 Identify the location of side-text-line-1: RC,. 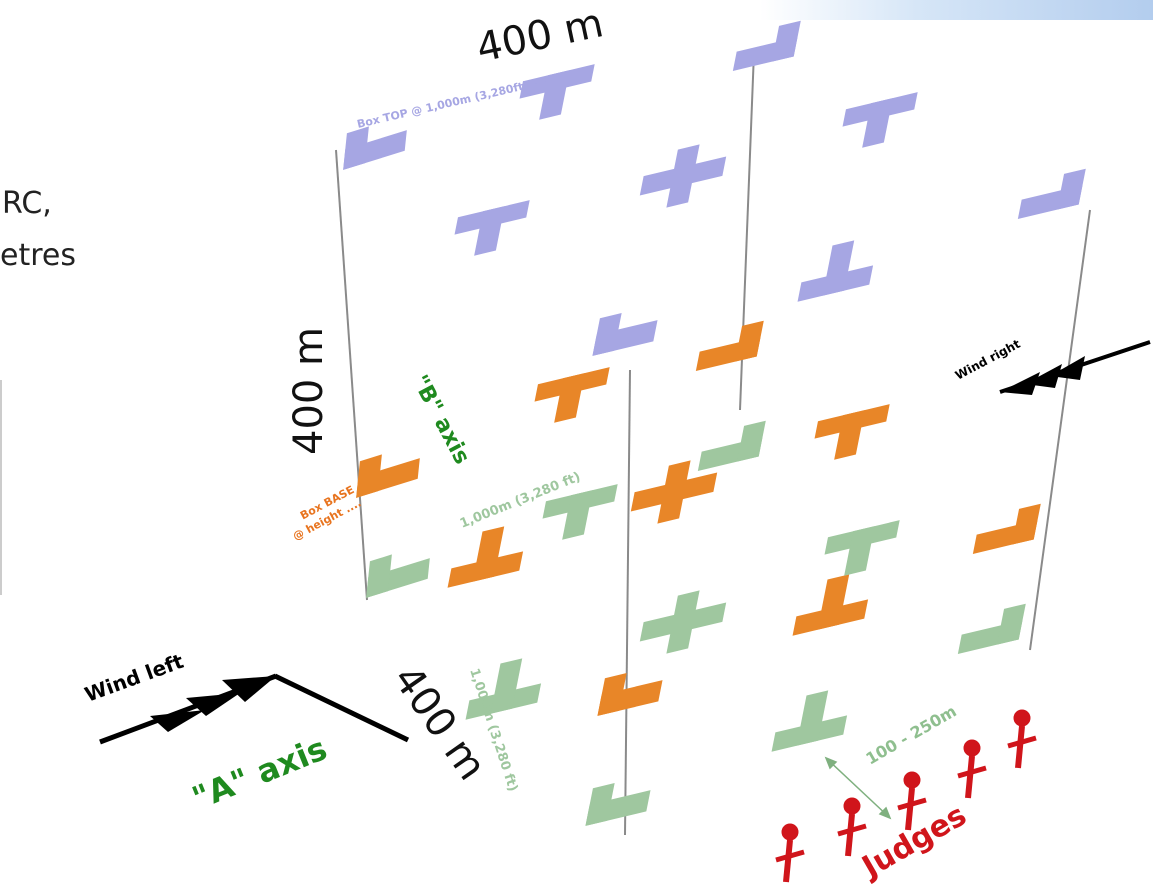
(27, 203).